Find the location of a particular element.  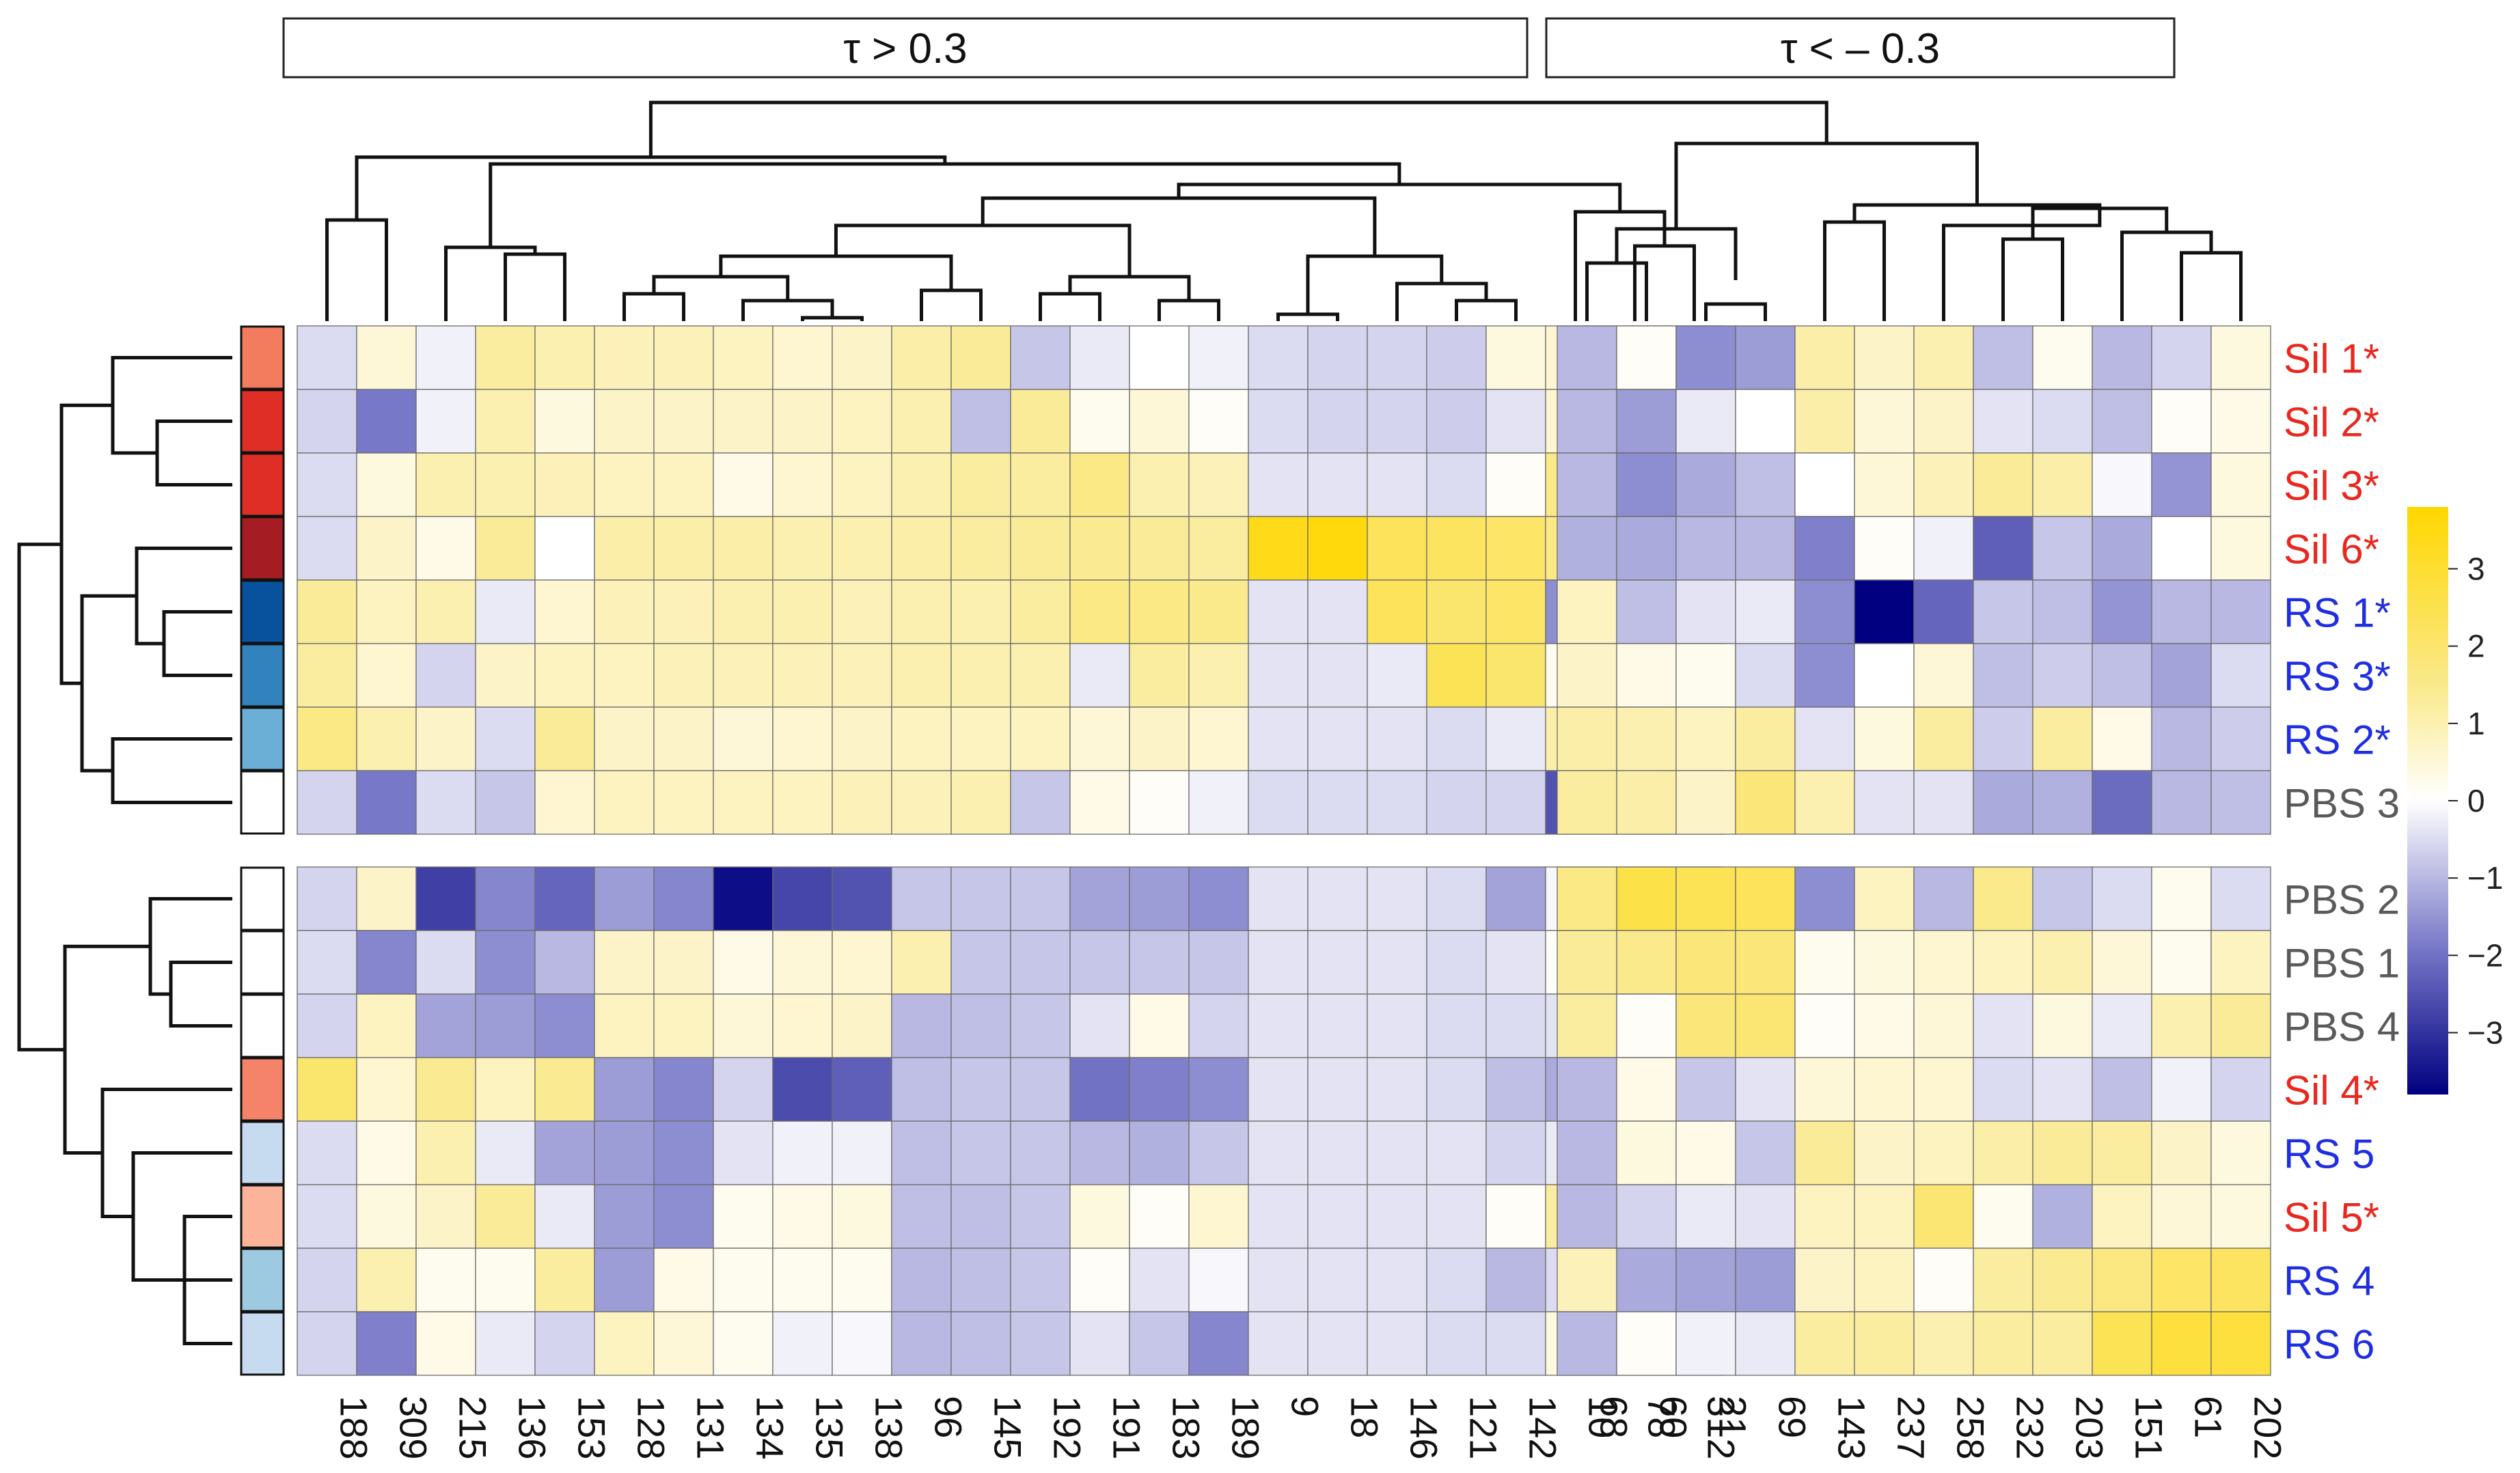

column-label: 309 is located at coordinates (413, 1427).